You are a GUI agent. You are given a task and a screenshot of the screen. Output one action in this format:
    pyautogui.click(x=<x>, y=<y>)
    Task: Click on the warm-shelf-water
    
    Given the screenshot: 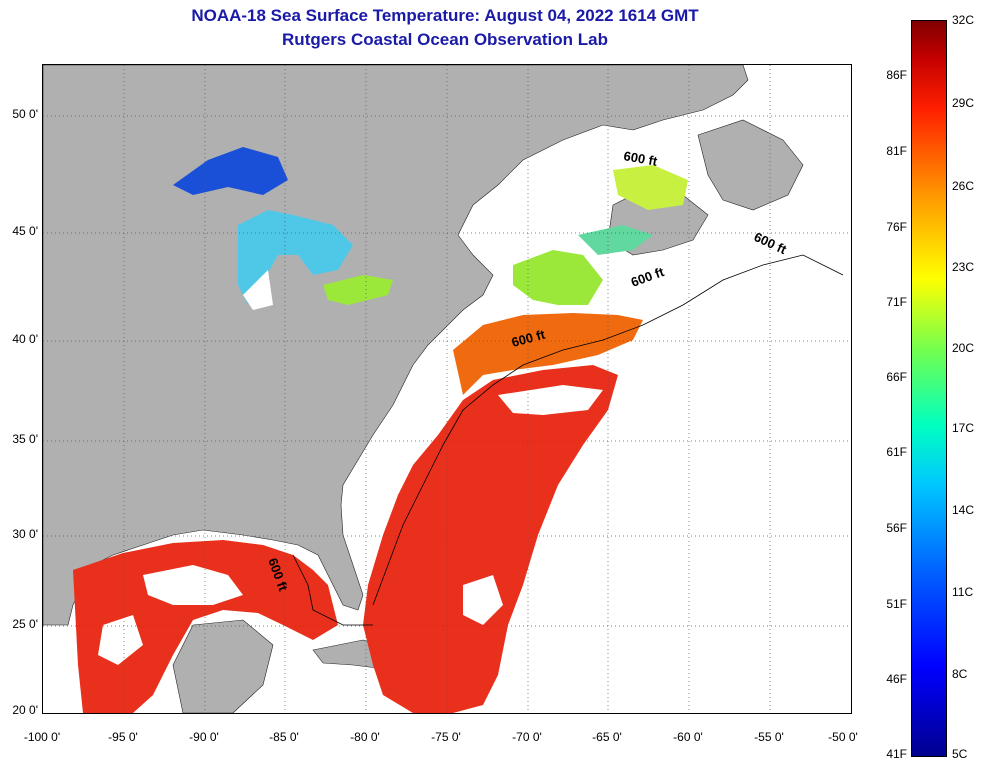 What is the action you would take?
    pyautogui.click(x=548, y=354)
    